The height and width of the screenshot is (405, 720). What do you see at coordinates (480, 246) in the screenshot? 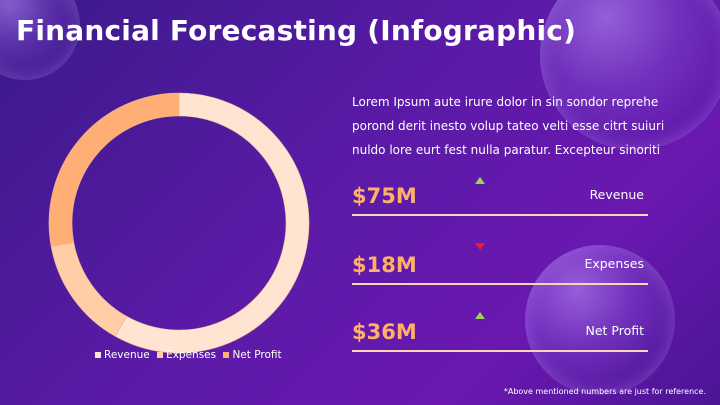
I see `trend-down-icon` at bounding box center [480, 246].